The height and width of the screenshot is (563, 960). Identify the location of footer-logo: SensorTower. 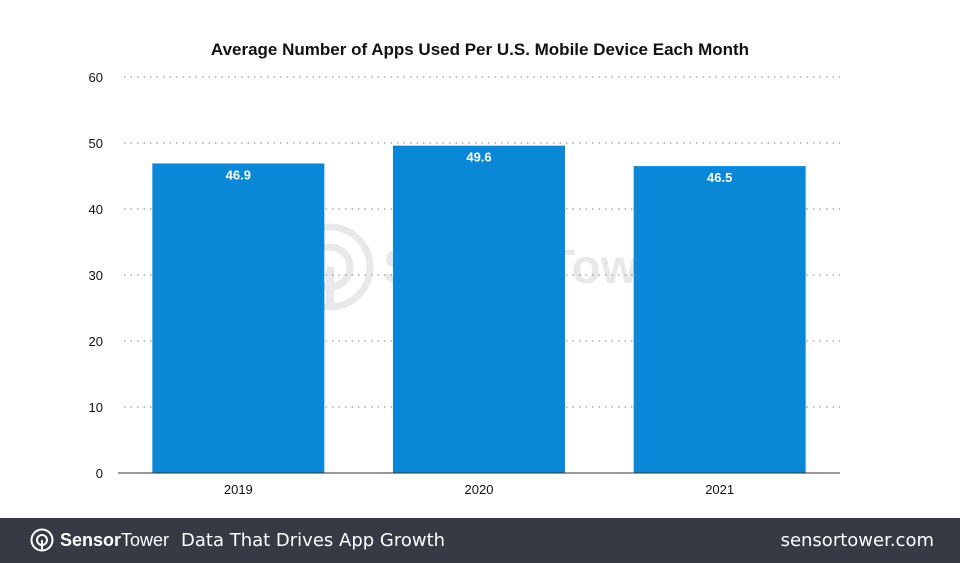
(99, 540).